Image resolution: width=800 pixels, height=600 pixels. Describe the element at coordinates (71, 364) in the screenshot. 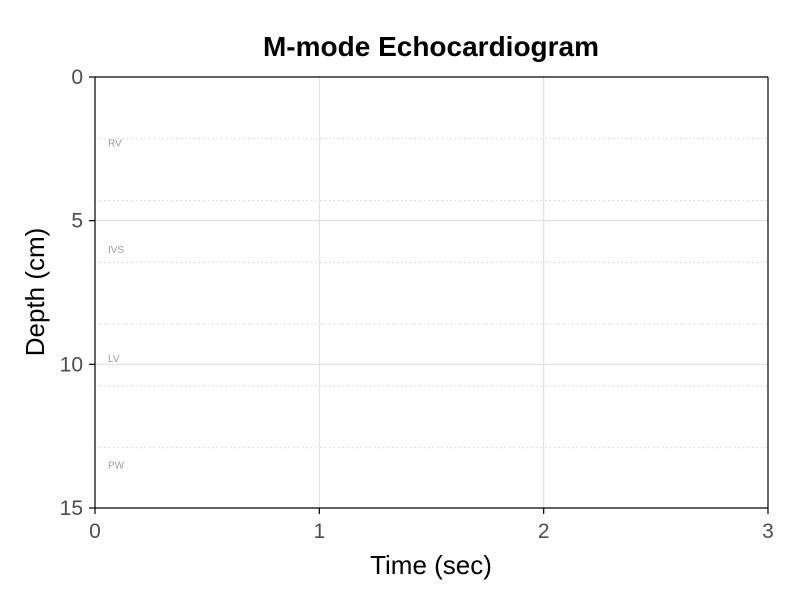

I see `y-tick-label: 10` at that location.